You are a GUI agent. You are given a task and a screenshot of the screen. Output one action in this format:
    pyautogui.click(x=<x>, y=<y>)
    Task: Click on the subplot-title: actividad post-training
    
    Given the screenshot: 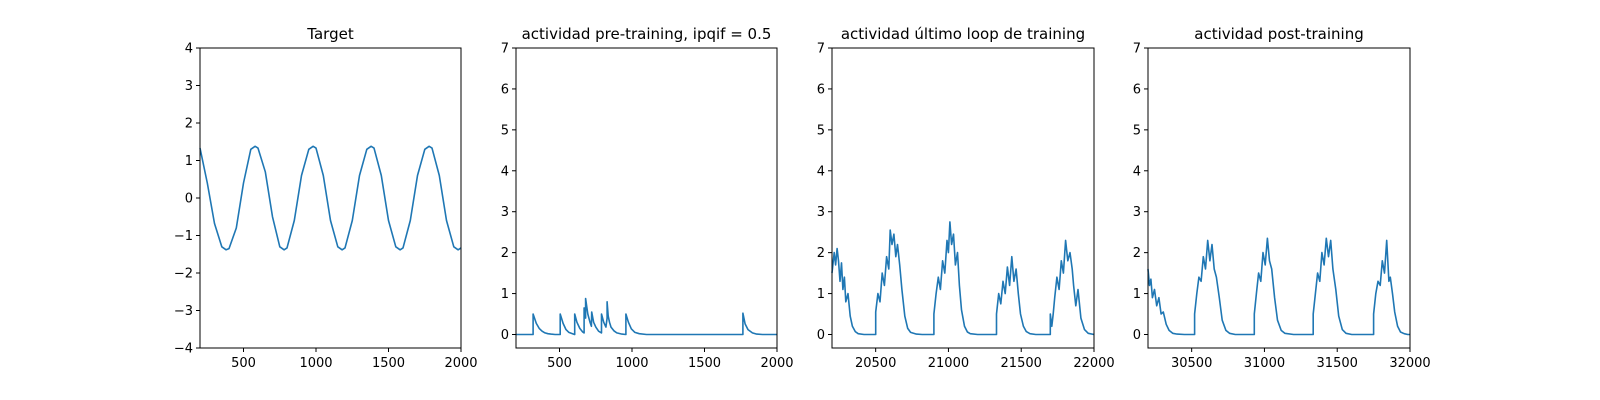 What is the action you would take?
    pyautogui.click(x=1278, y=34)
    